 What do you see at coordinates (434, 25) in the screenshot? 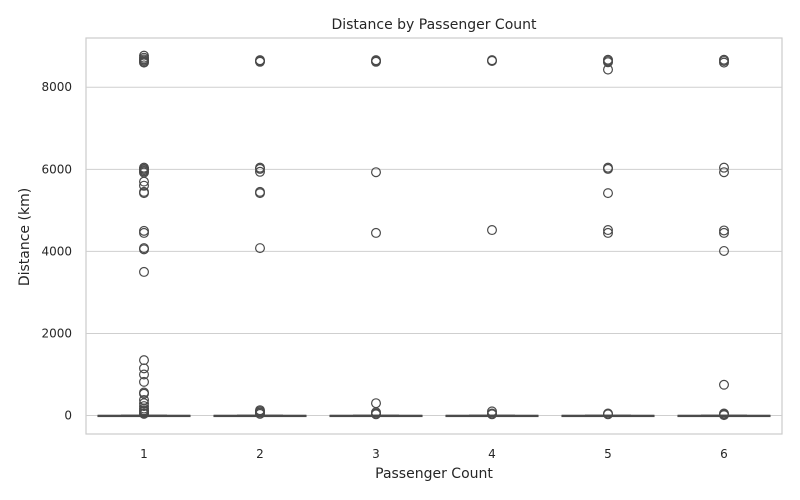
I see `chart-title: Distance by Passenger Count` at bounding box center [434, 25].